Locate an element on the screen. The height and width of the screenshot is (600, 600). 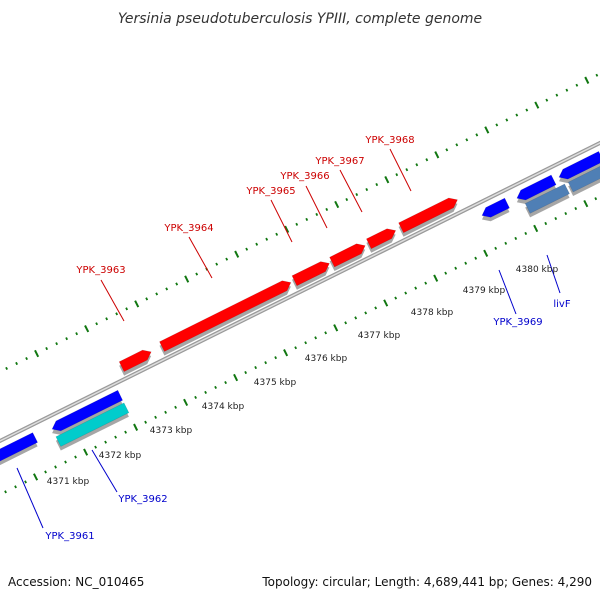
gene-right-steel is located at coordinates (583, 181).